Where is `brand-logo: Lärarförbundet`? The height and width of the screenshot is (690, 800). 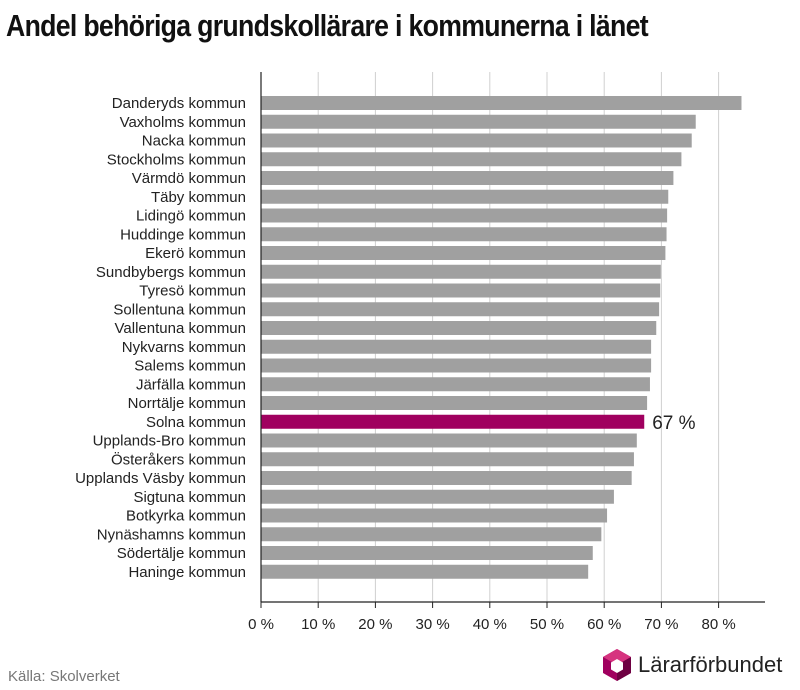 brand-logo: Lärarförbundet is located at coordinates (692, 665).